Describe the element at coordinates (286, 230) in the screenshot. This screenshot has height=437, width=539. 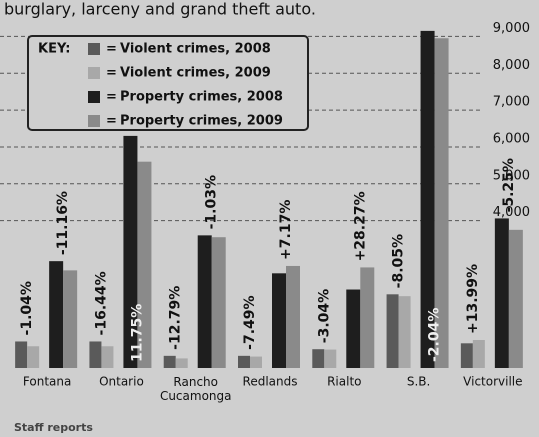
I see `change-label: +7.17%` at that location.